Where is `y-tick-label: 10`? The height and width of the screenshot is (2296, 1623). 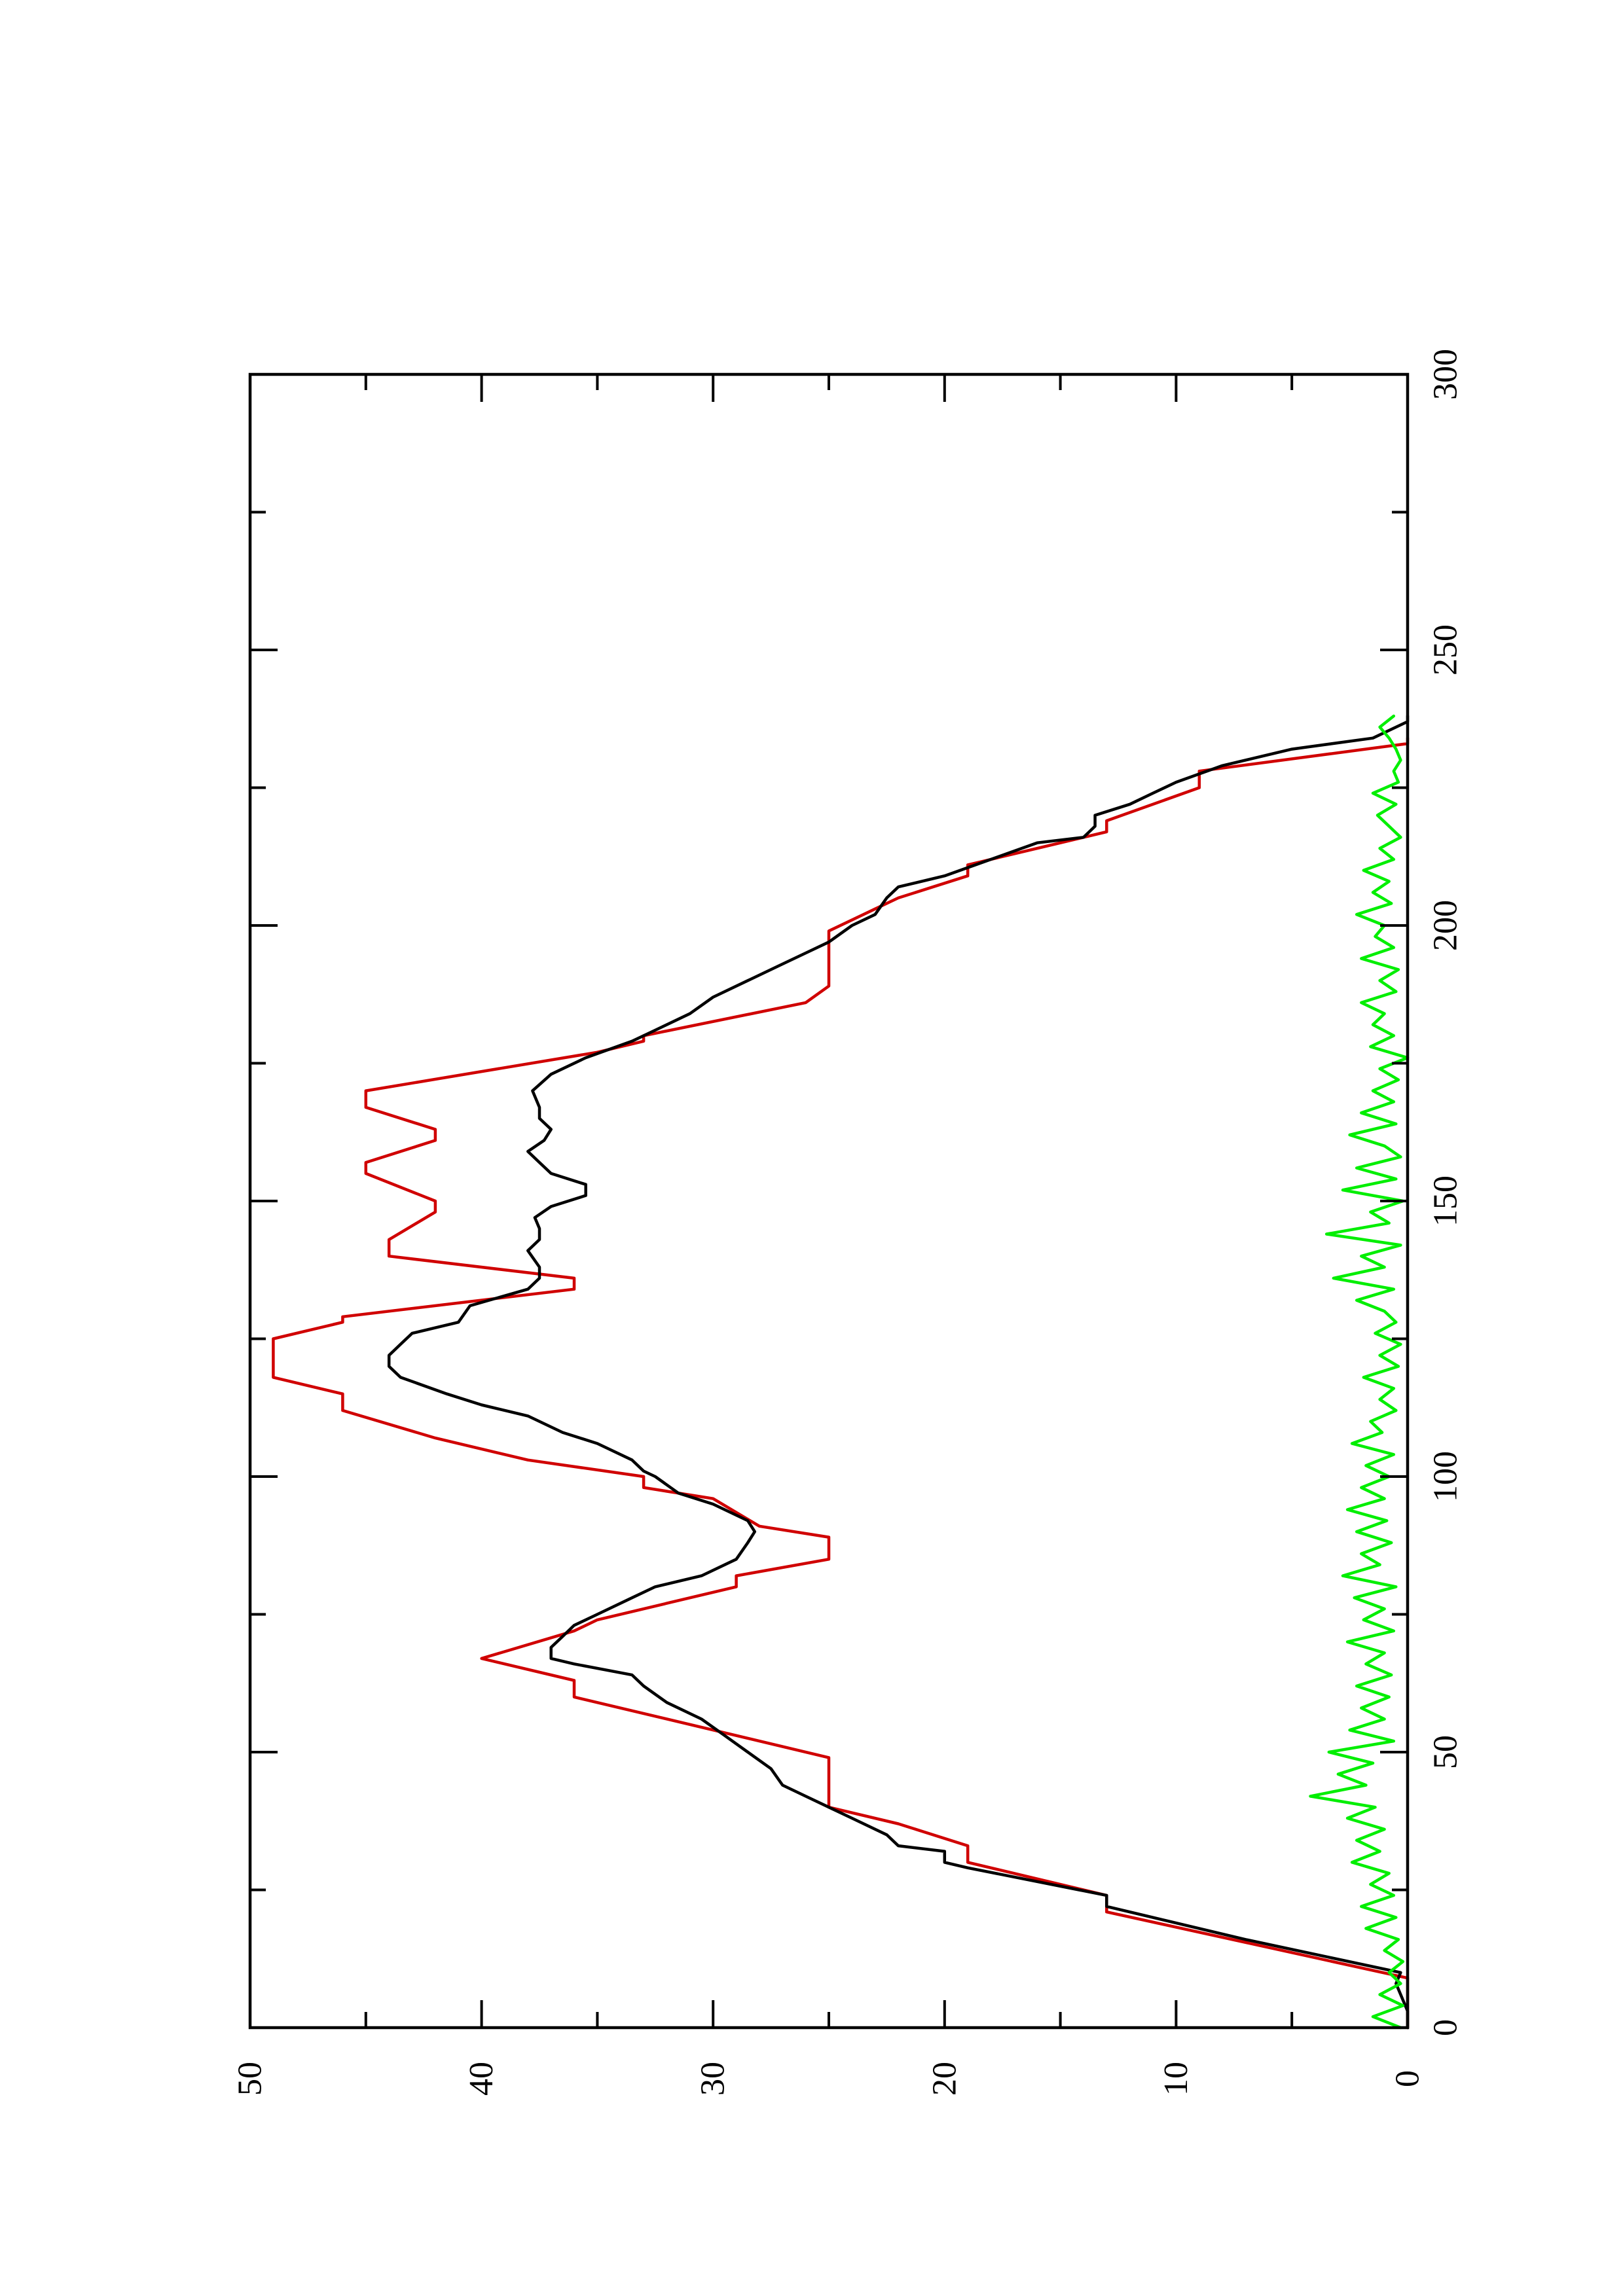 y-tick-label: 10 is located at coordinates (1176, 2079).